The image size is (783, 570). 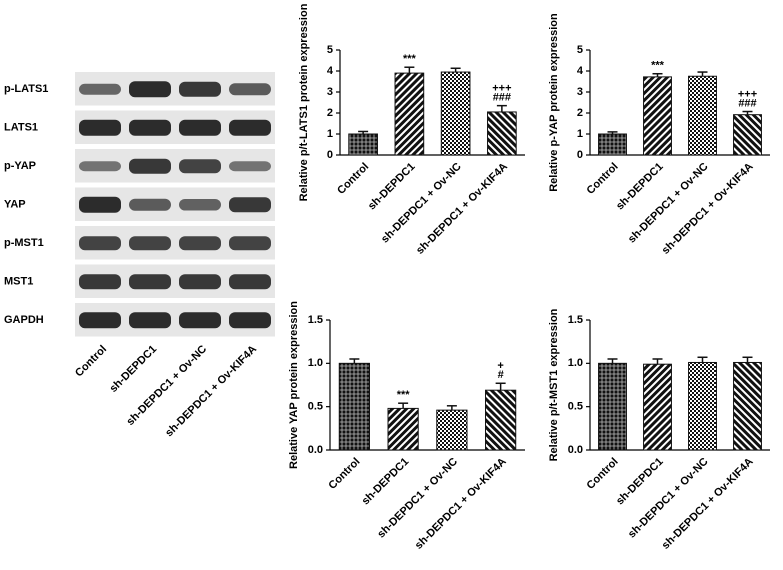 I want to click on blot-row-label: MST1, so click(x=18, y=282).